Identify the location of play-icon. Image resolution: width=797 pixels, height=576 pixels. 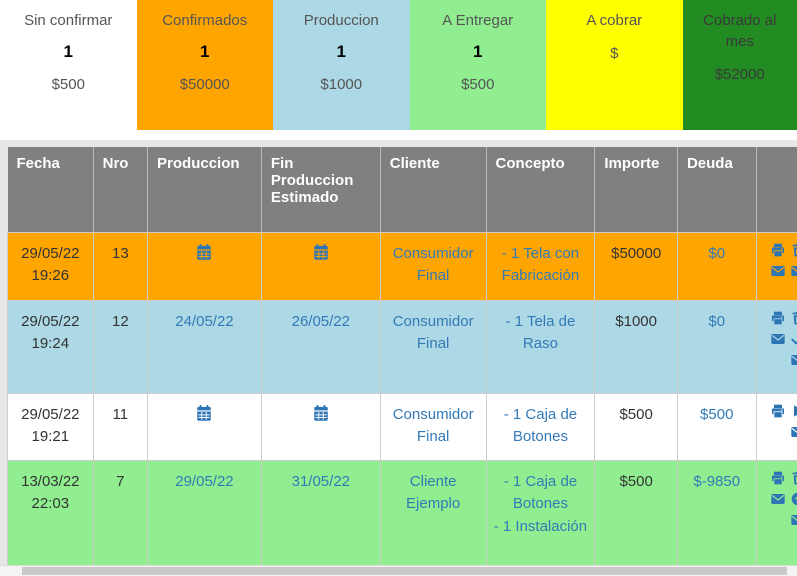
(793, 411).